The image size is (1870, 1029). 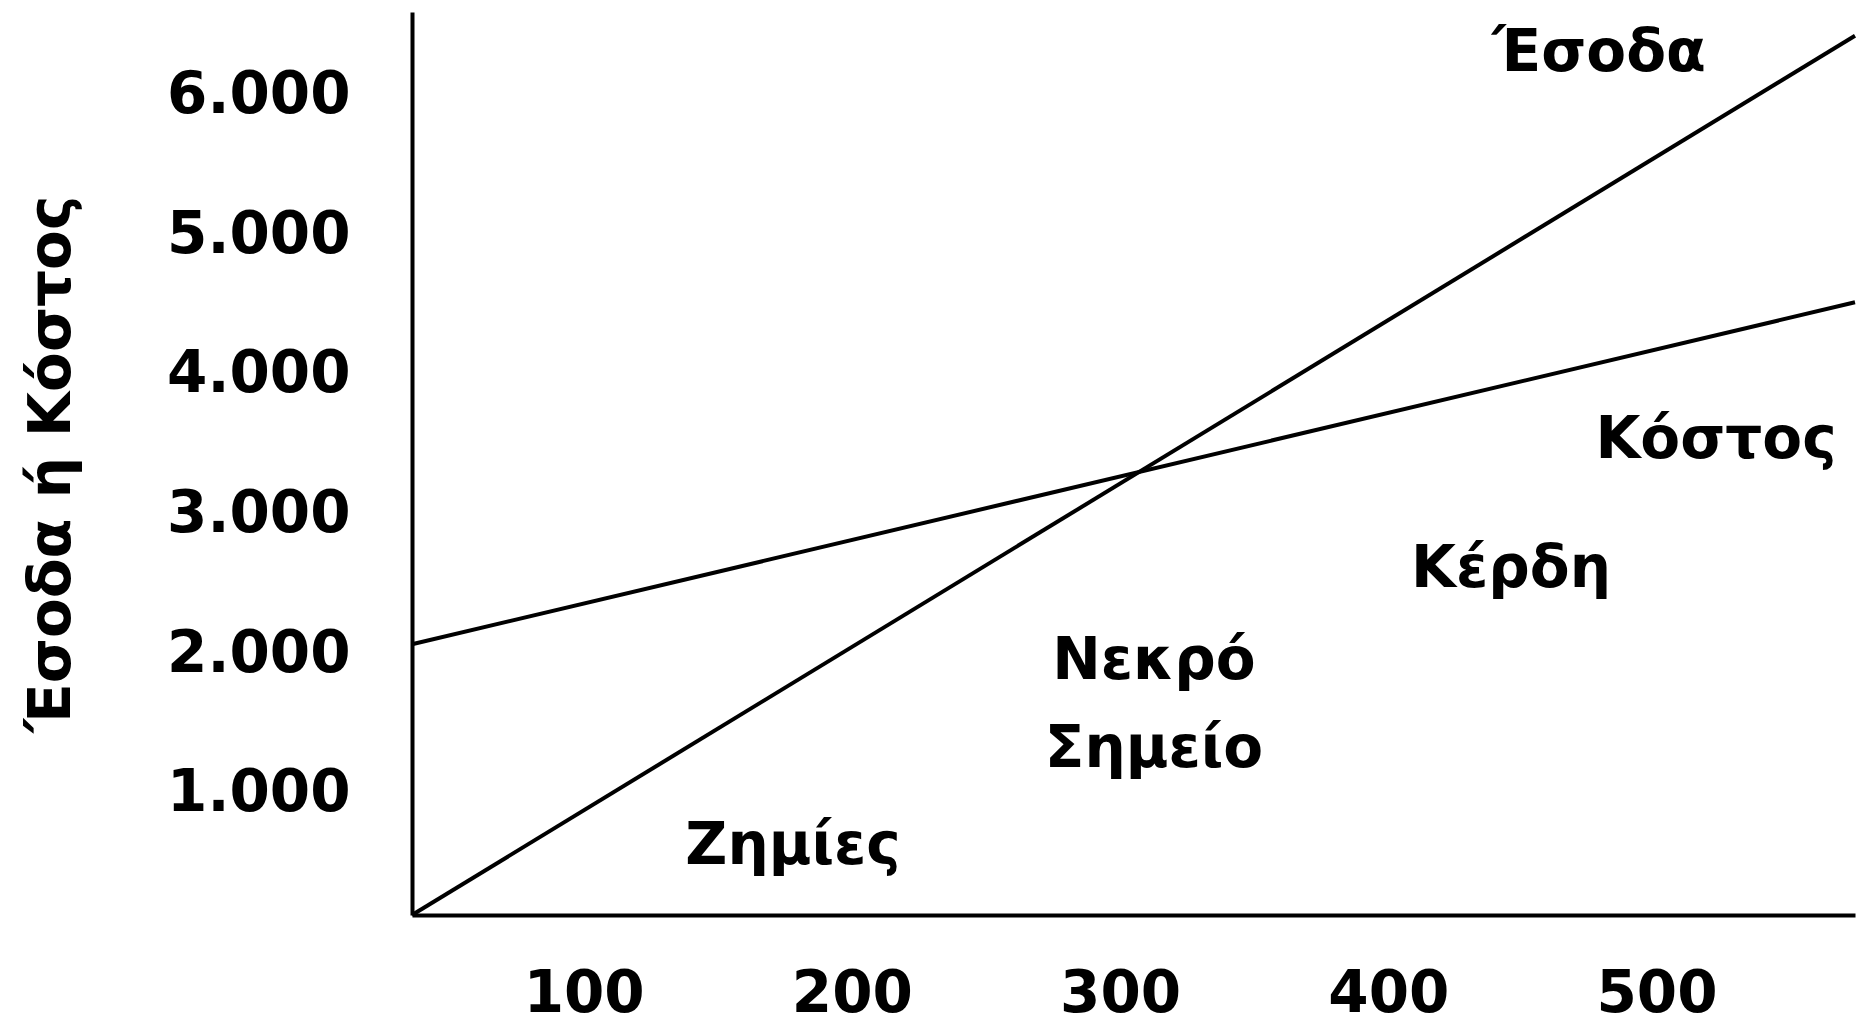 I want to click on y-tick-label: 4.000, so click(x=259, y=372).